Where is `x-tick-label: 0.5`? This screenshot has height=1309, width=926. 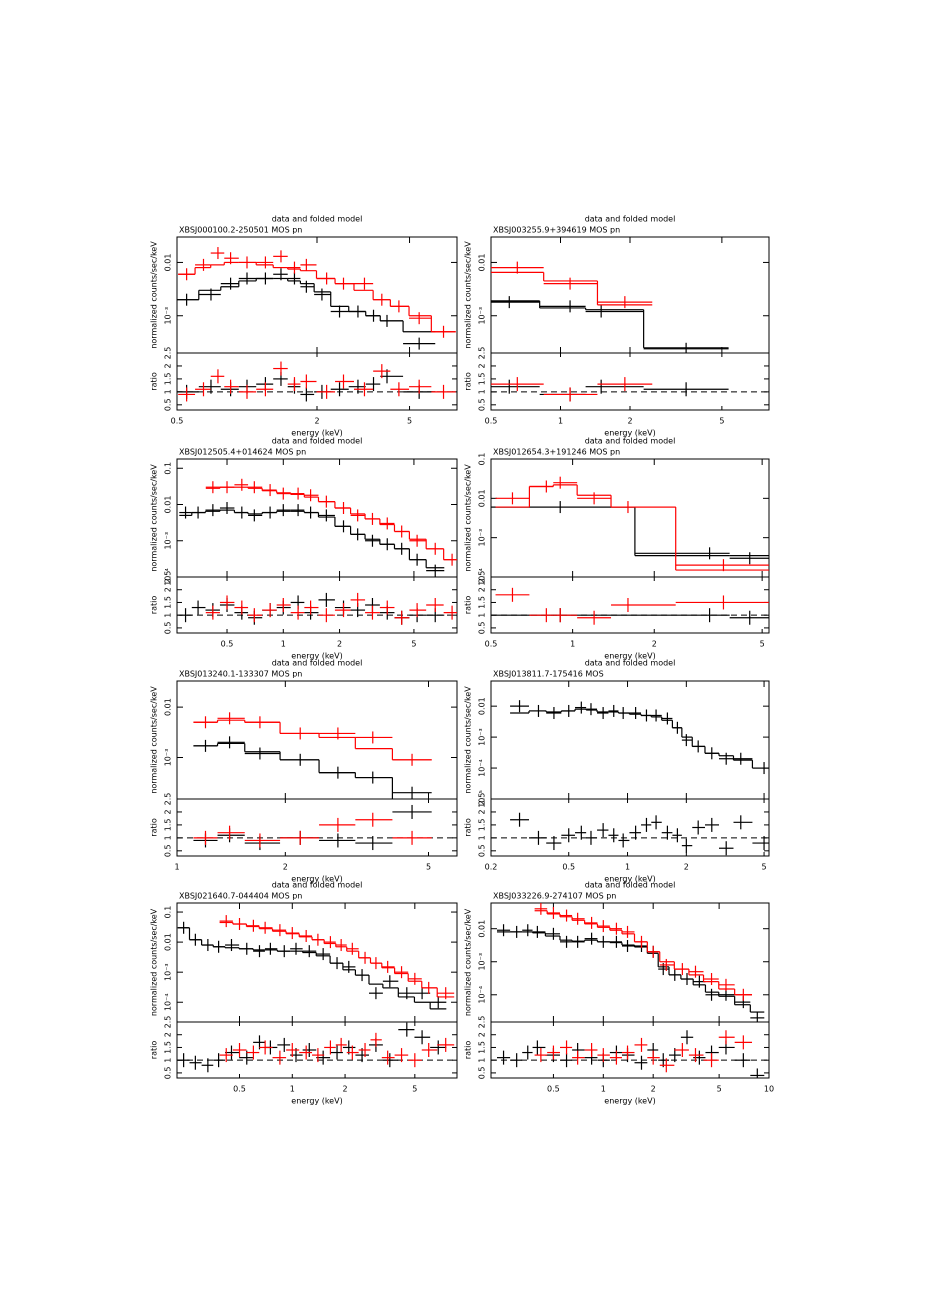
x-tick-label: 0.5 is located at coordinates (568, 867).